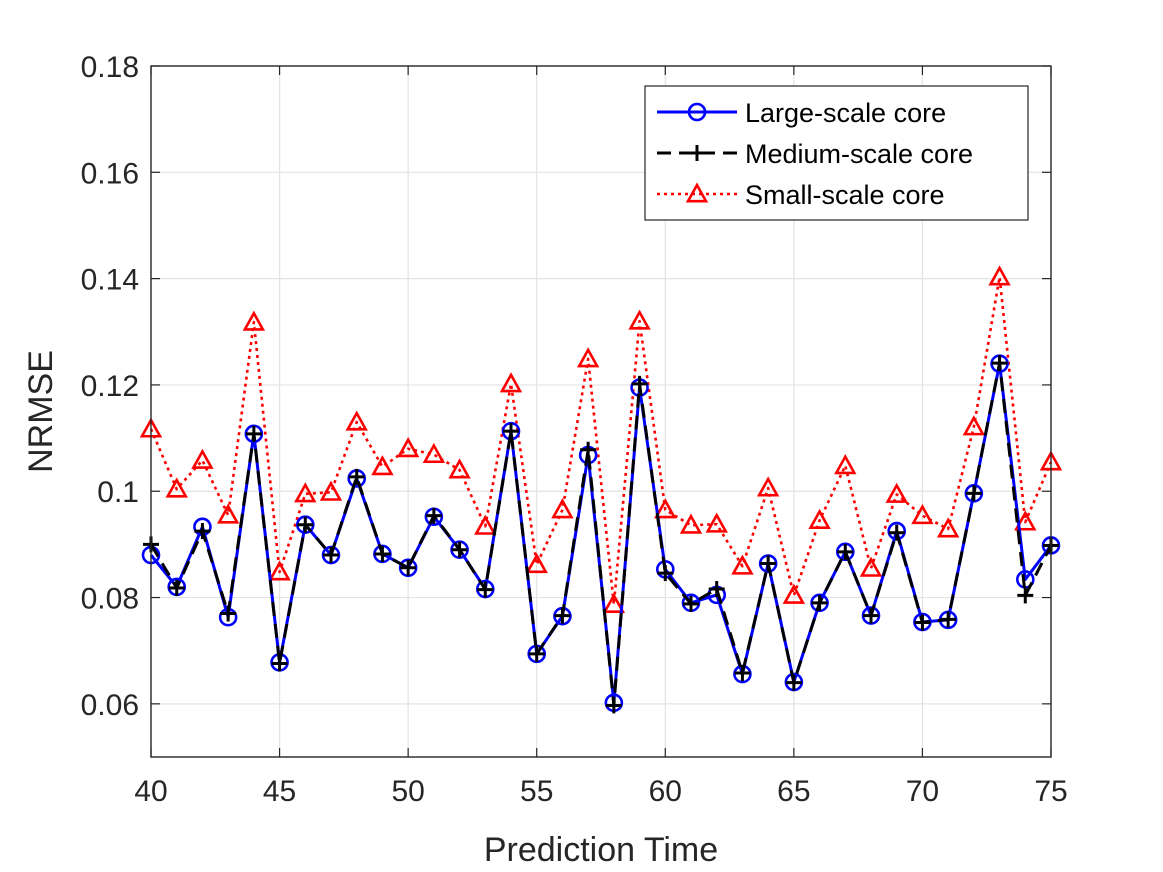 Image resolution: width=1163 pixels, height=872 pixels. I want to click on legend-label: Large-scale core, so click(845, 113).